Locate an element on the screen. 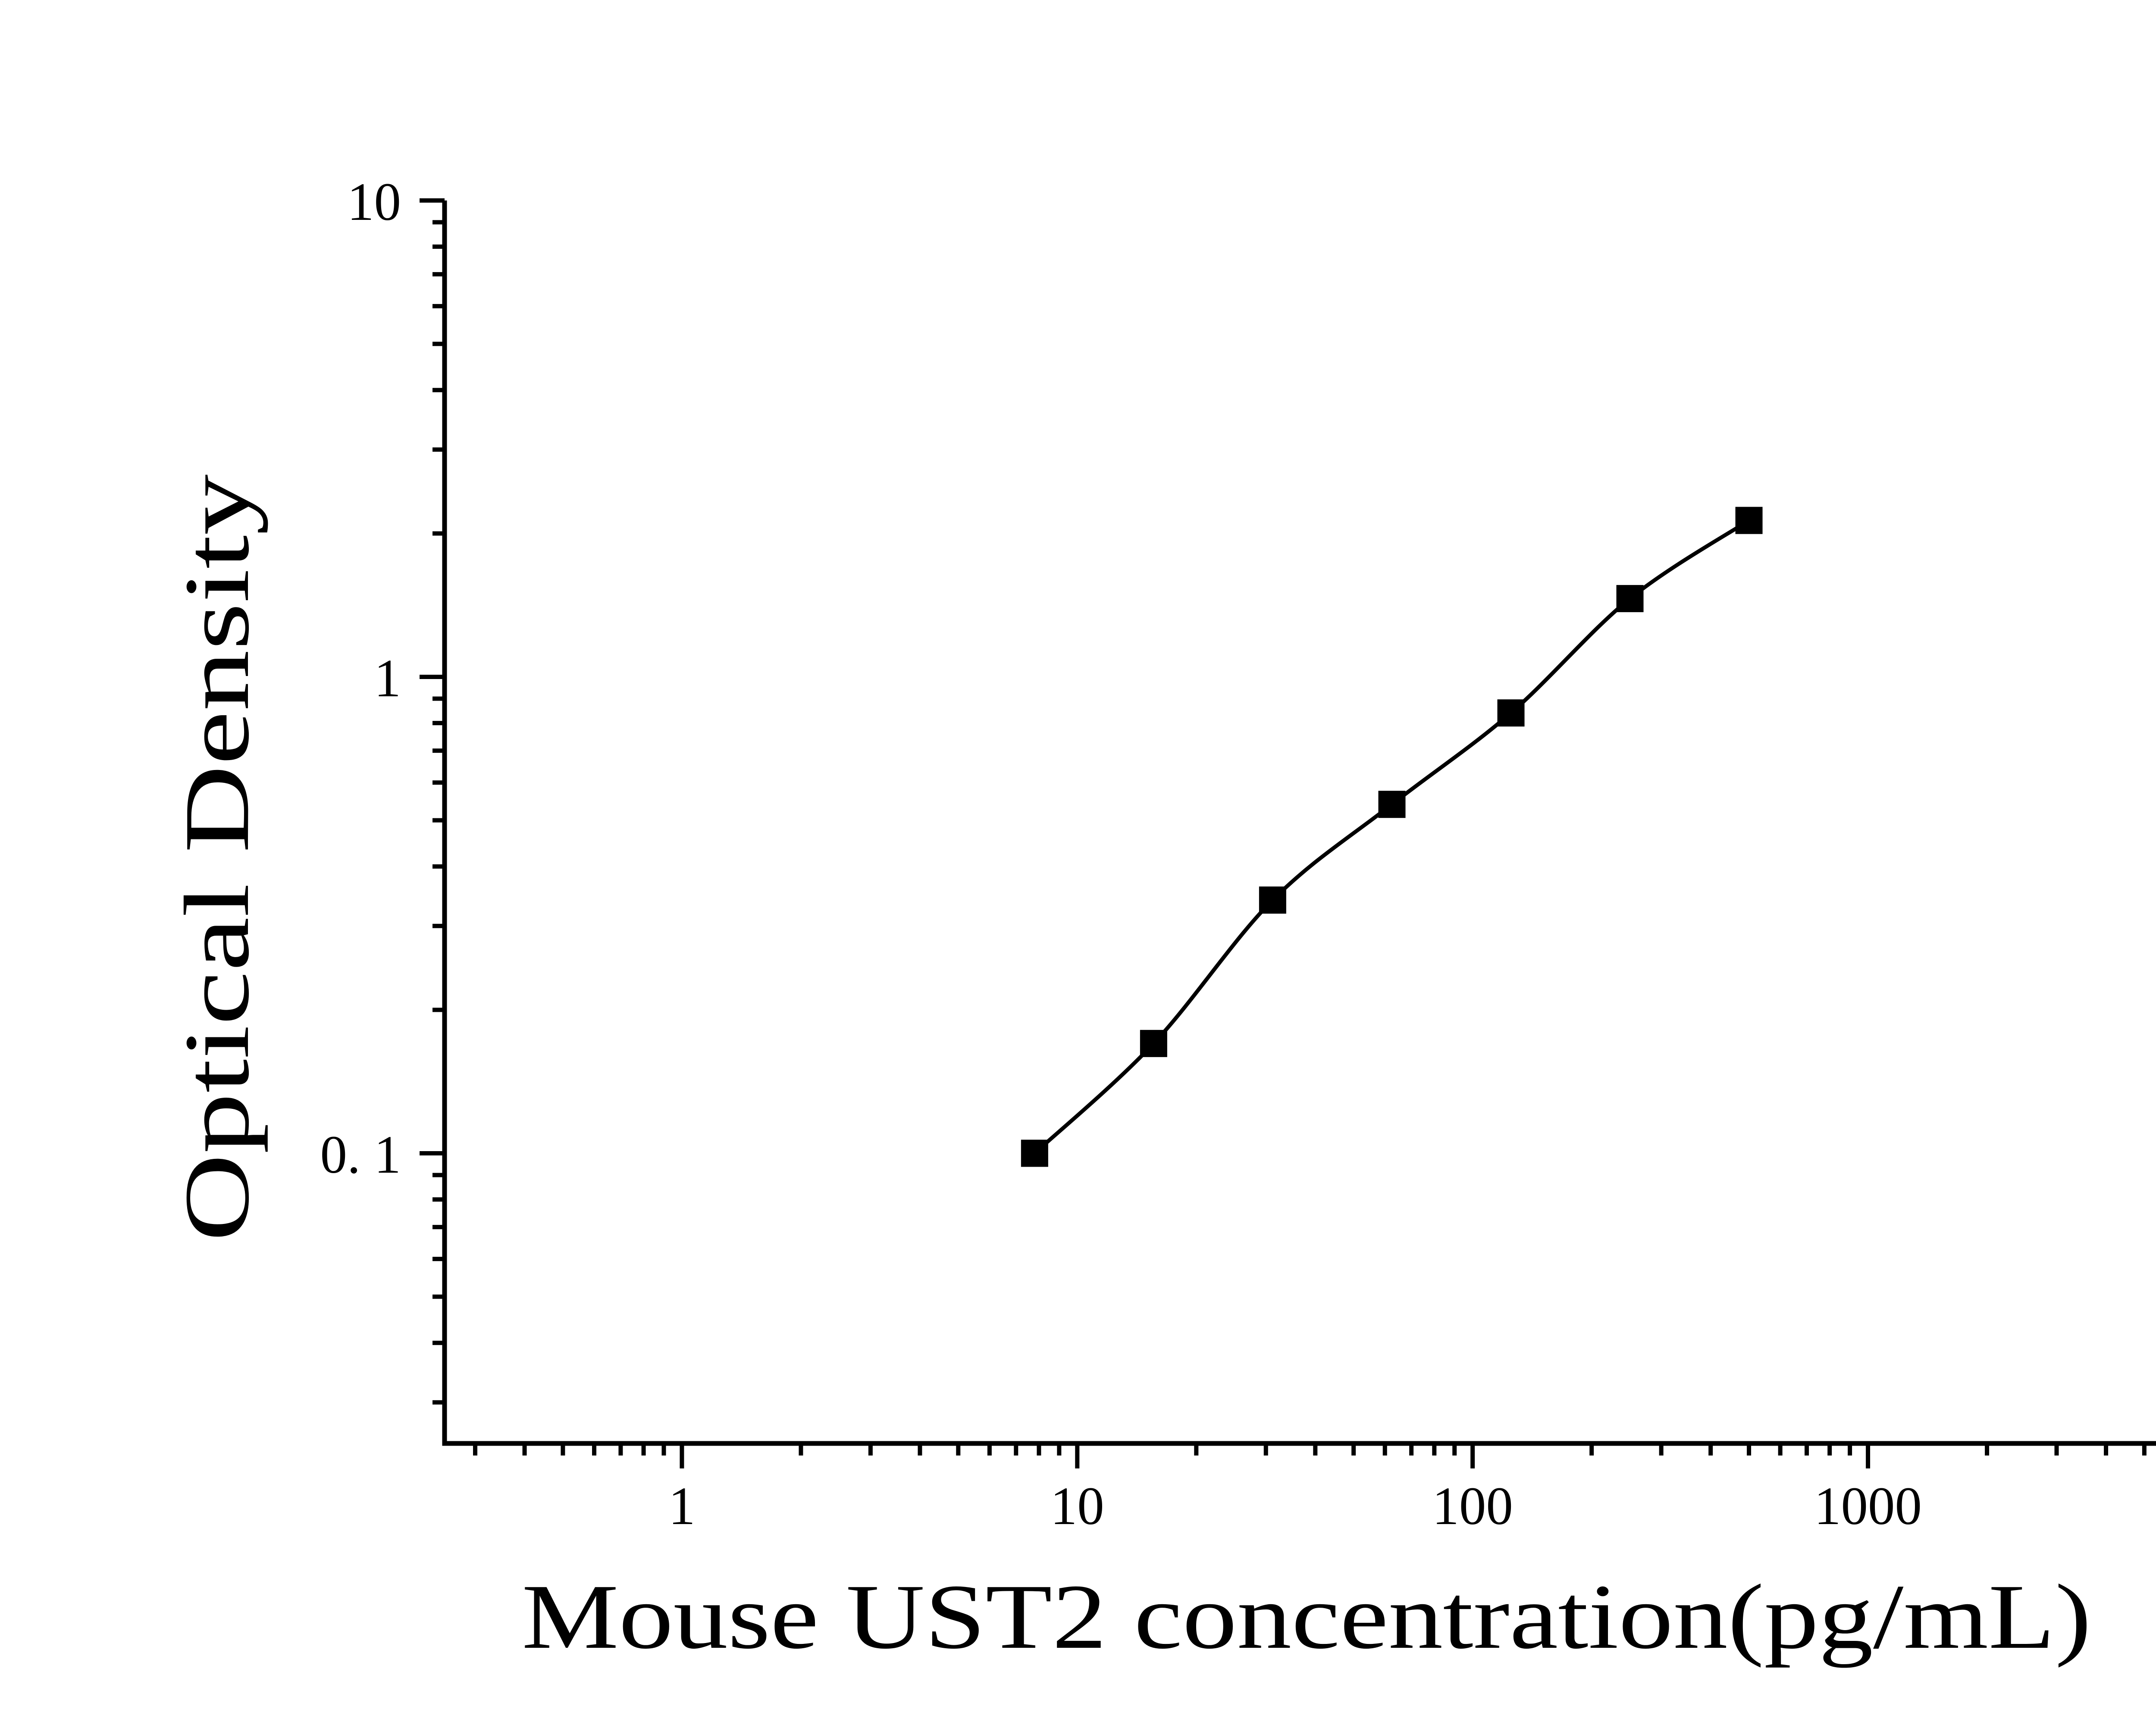 The height and width of the screenshot is (1731, 2156). x-axis-title: Mouse UST2 concentration(pg/mL) is located at coordinates (1306, 1616).